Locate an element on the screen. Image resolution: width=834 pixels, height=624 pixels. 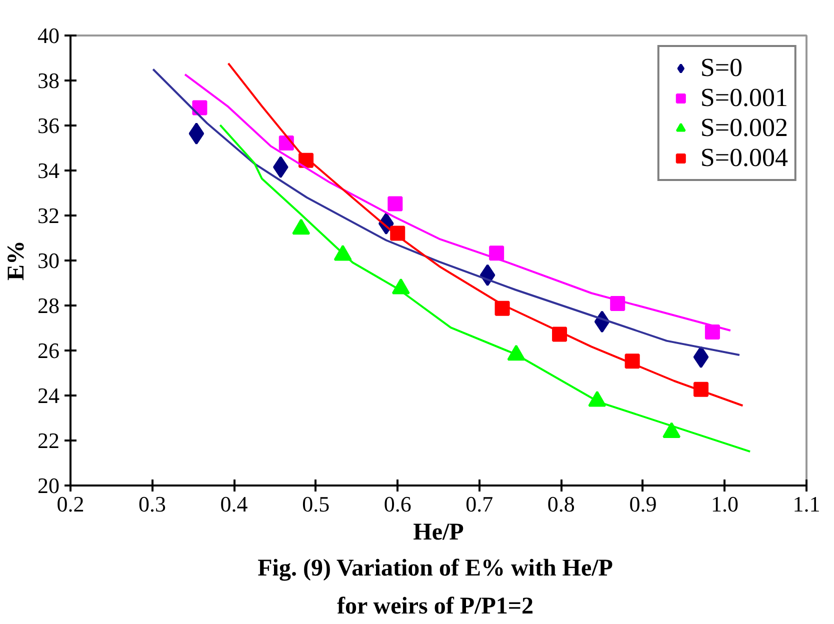
x-tick-label: 0.4 is located at coordinates (234, 504).